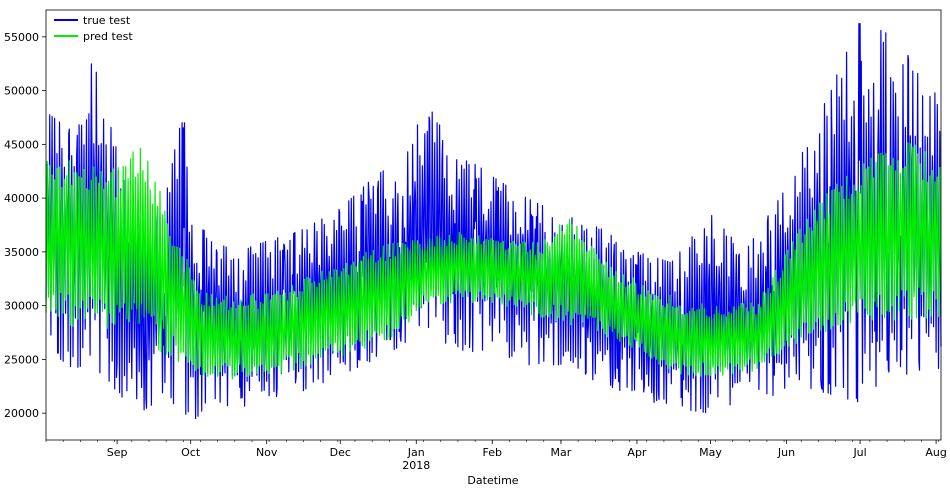  I want to click on x-tick-label: Dec, so click(340, 452).